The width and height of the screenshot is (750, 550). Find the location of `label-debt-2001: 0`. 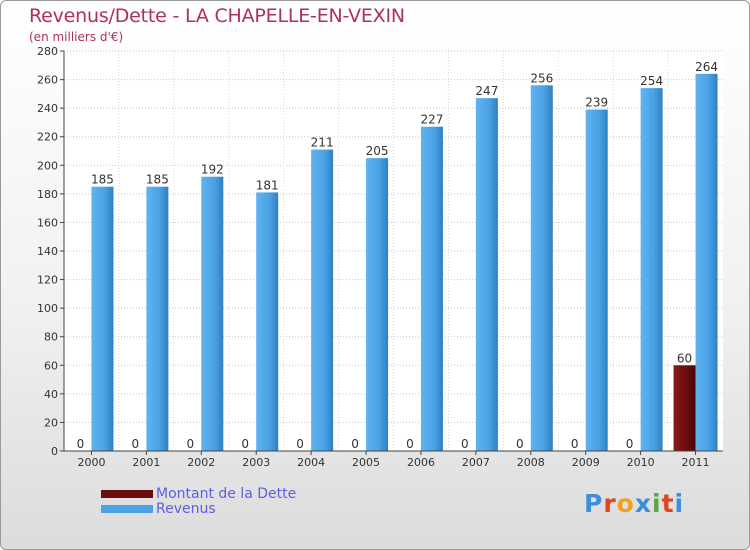

label-debt-2001: 0 is located at coordinates (136, 444).